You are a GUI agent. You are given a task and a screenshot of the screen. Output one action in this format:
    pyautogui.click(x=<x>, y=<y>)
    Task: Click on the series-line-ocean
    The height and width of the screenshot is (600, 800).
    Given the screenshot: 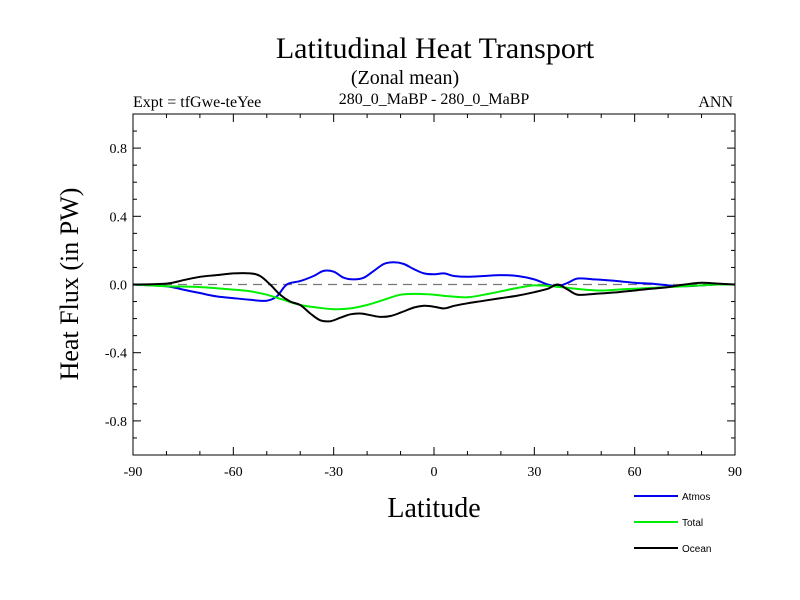 What is the action you would take?
    pyautogui.click(x=434, y=297)
    